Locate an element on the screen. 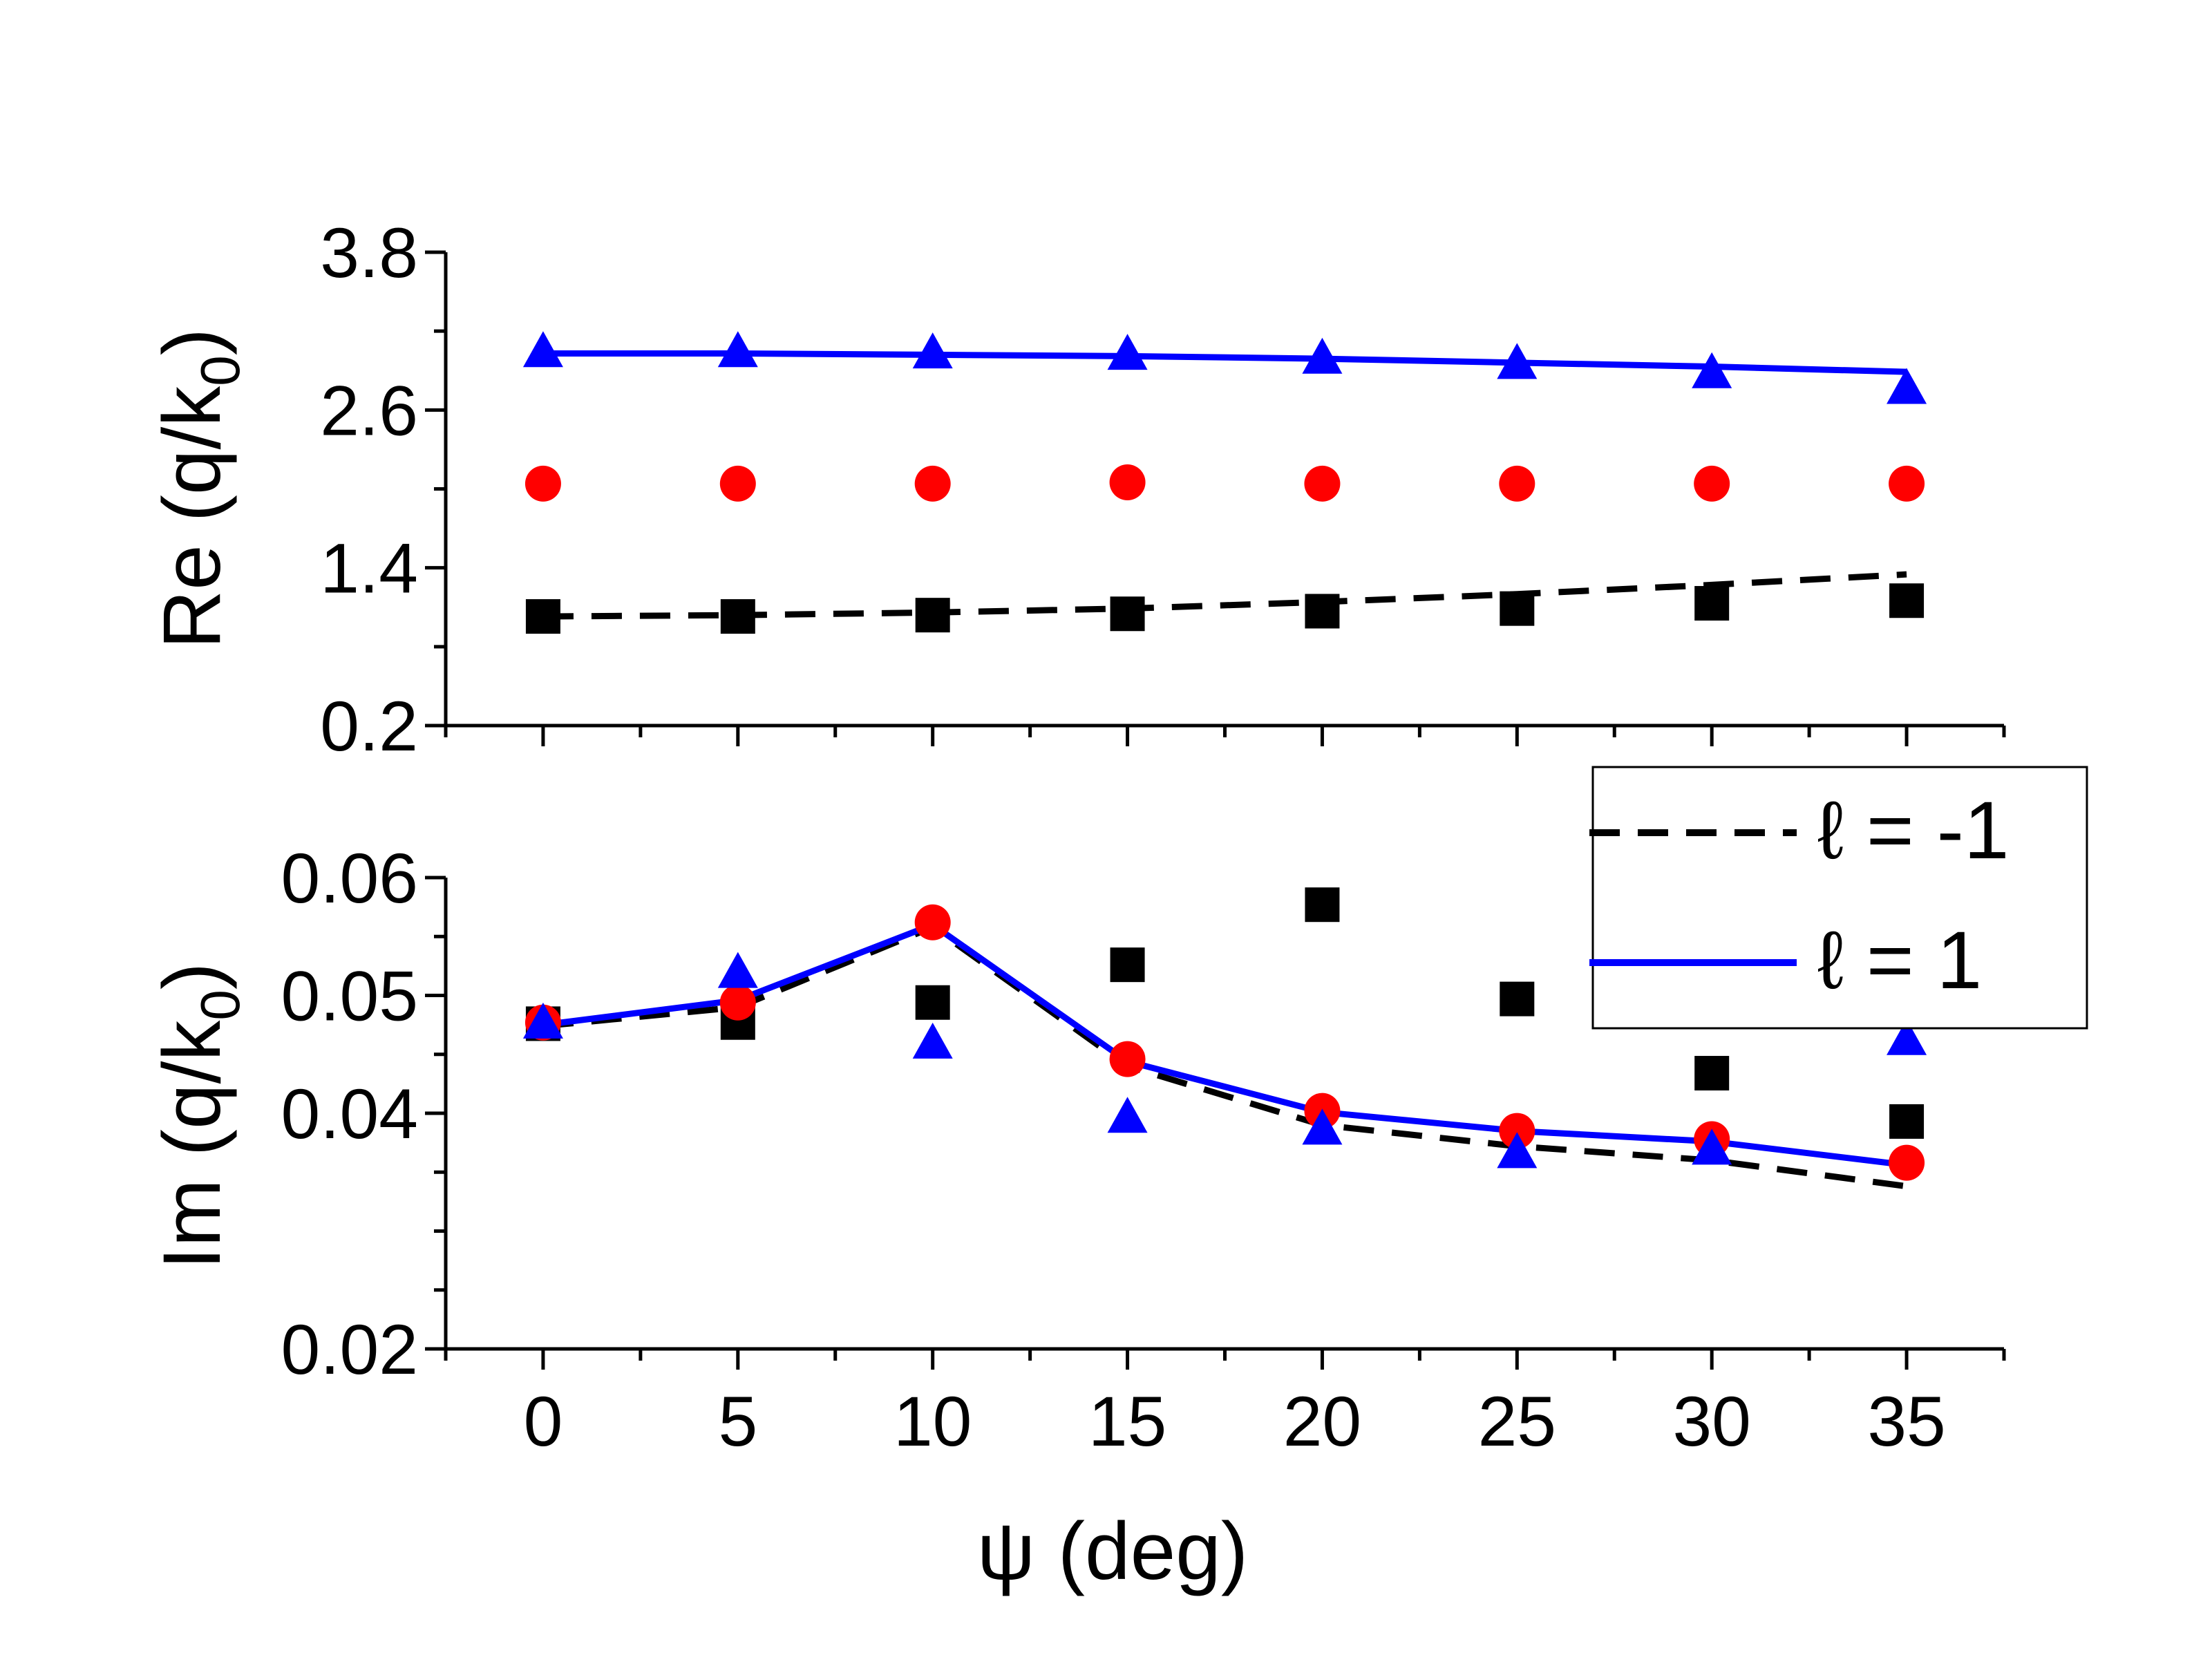 The width and height of the screenshot is (2212, 1664). bottom-lines is located at coordinates (1224, 1055).